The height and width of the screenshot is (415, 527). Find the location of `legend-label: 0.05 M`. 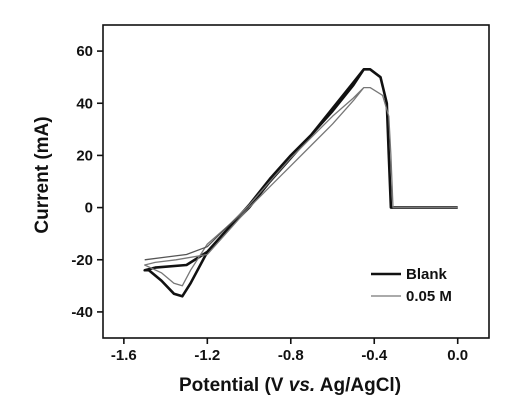

legend-label: 0.05 M is located at coordinates (429, 296).